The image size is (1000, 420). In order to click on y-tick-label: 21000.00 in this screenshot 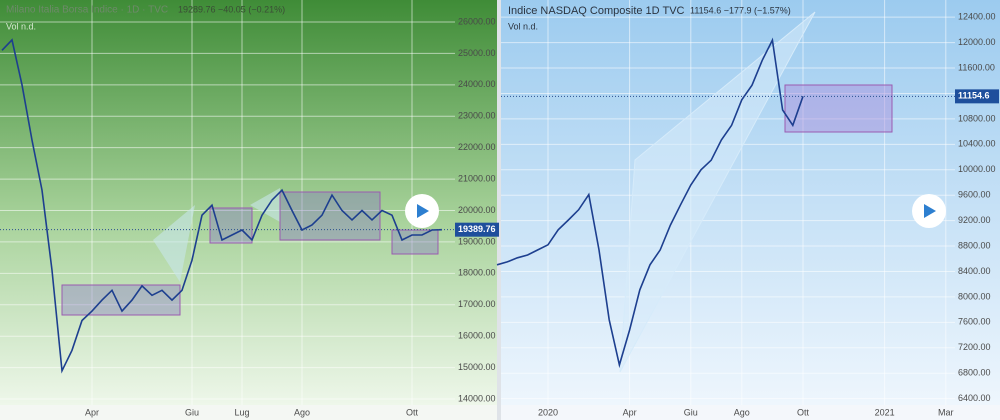, I will do `click(477, 178)`.